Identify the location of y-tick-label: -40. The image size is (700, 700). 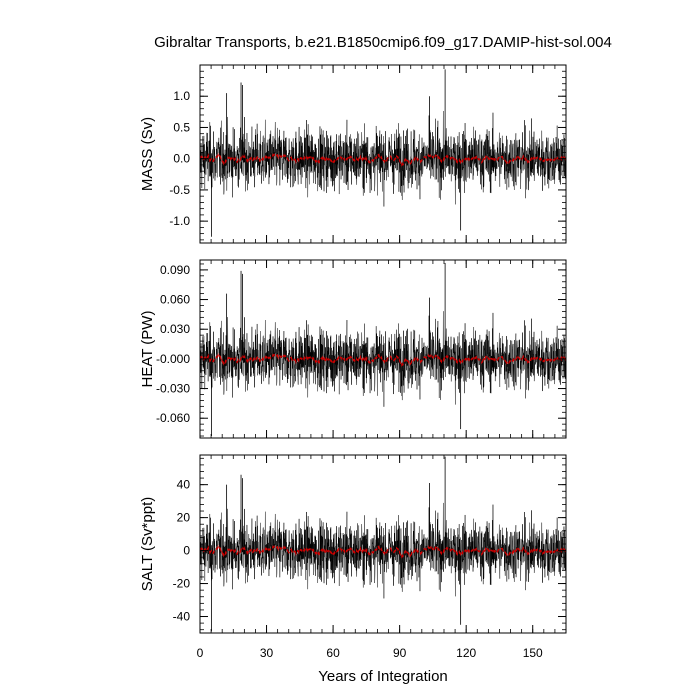
(182, 617).